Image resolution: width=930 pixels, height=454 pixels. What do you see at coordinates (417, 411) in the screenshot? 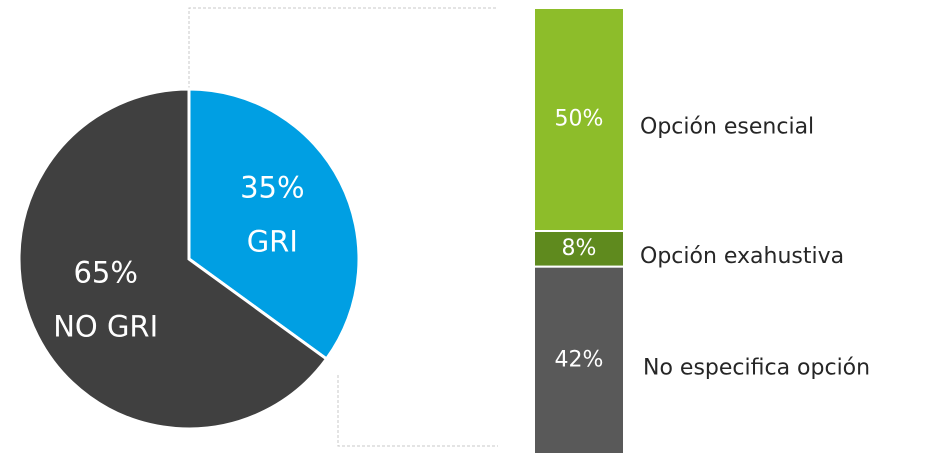
I see `connector-bottom` at bounding box center [417, 411].